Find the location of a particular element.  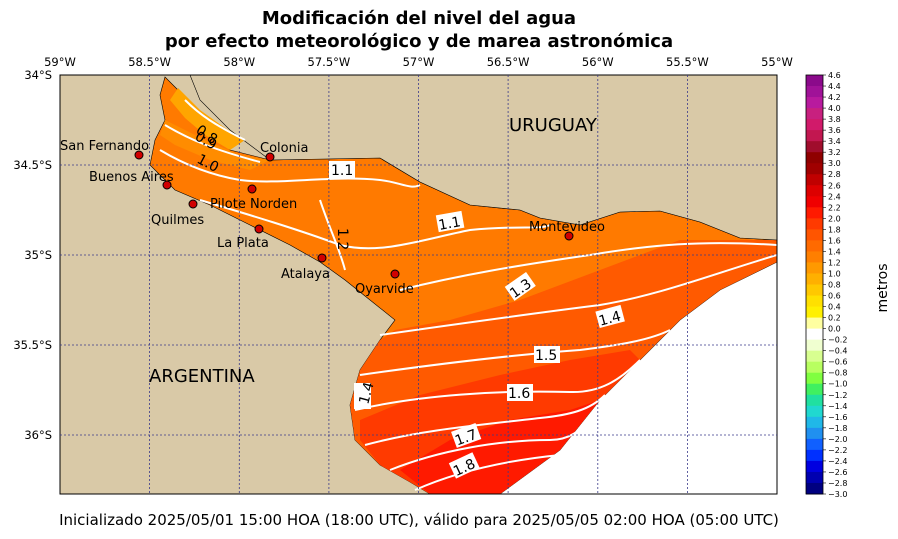

station-label: Montevideo is located at coordinates (567, 227).